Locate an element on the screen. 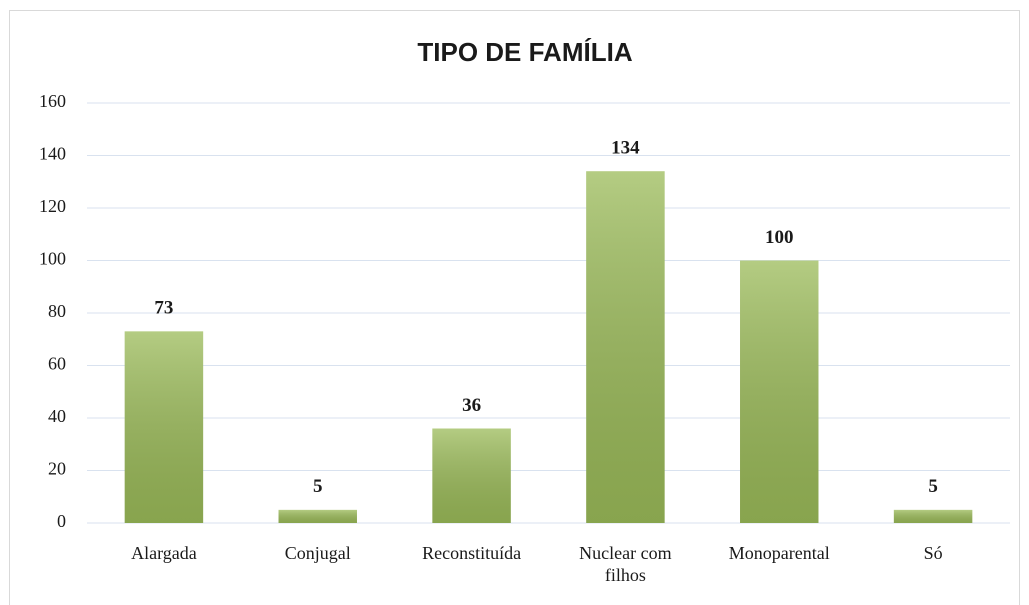  y-tick-label: 100 is located at coordinates (52, 259).